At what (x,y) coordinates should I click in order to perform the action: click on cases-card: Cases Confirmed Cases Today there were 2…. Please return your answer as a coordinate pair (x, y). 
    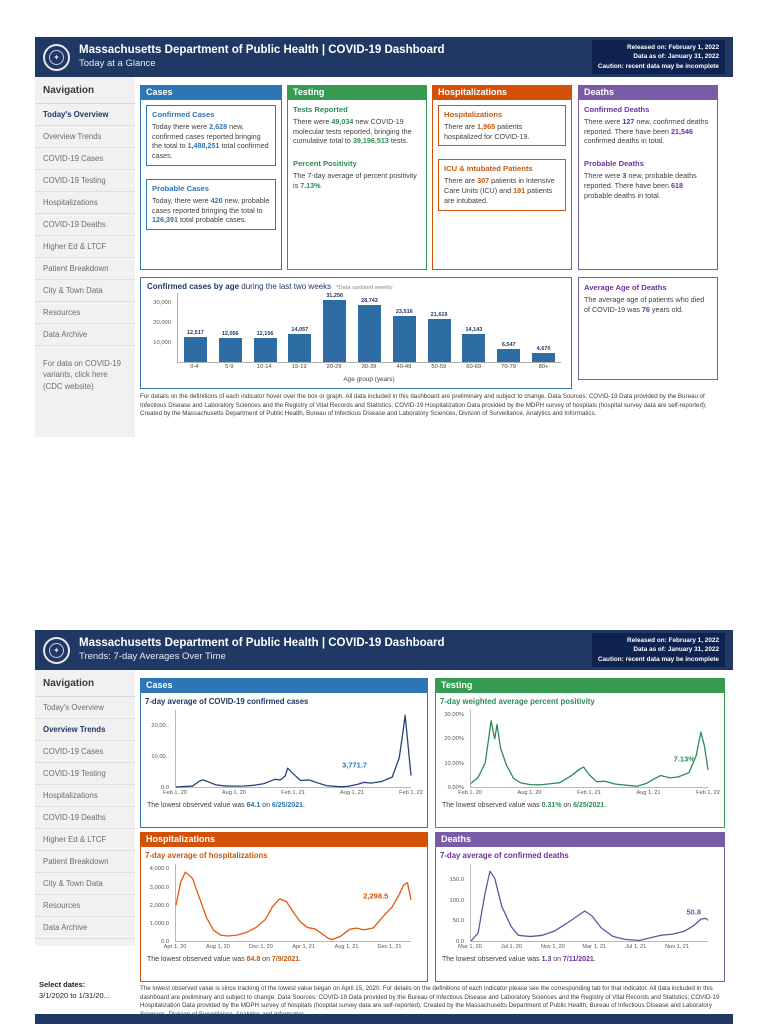
    Looking at the image, I should click on (211, 177).